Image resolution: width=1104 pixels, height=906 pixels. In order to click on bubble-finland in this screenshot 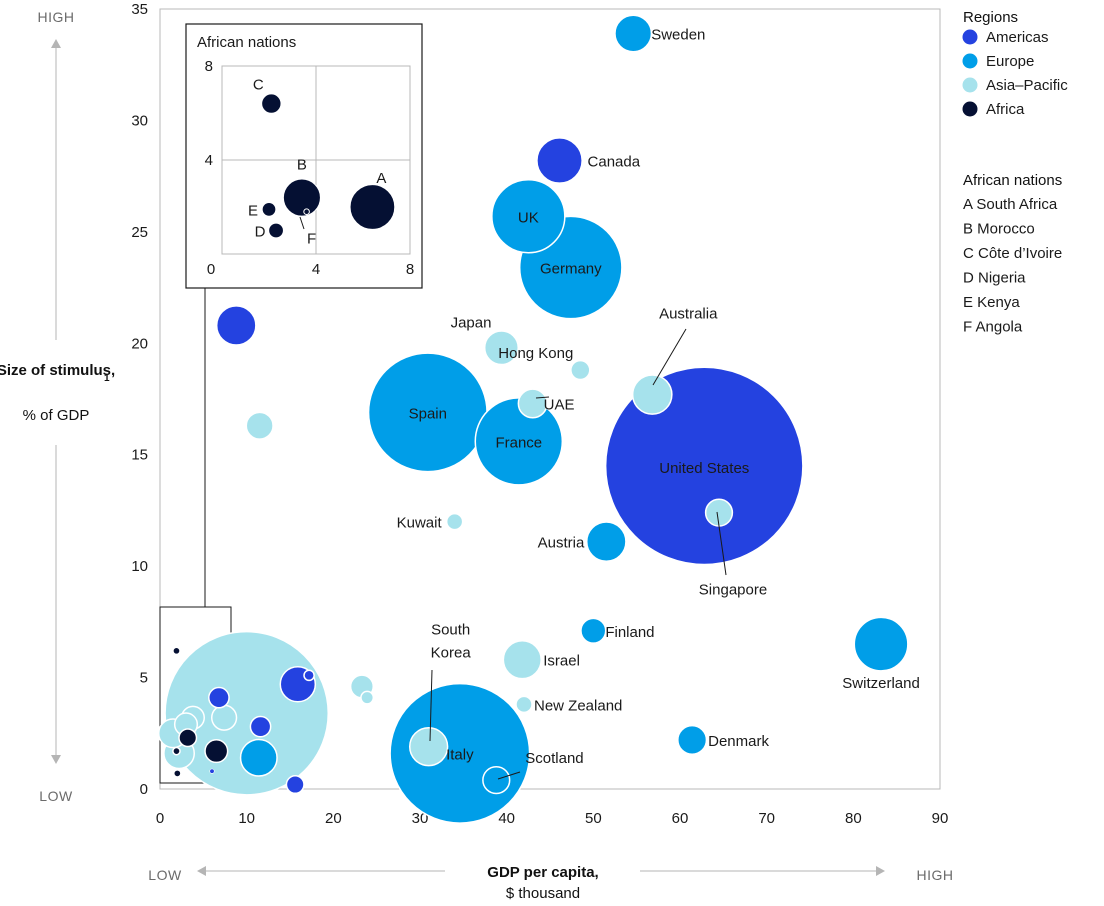, I will do `click(593, 630)`.